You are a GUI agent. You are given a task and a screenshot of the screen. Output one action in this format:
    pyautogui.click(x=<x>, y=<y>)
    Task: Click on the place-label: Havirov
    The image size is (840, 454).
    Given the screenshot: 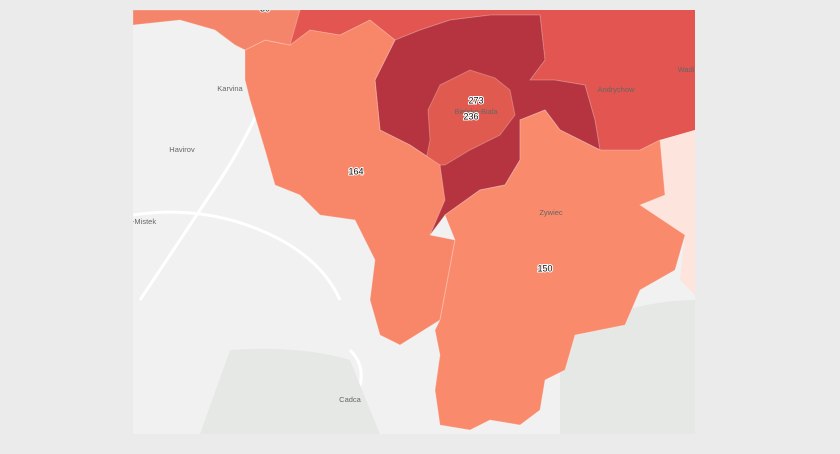 What is the action you would take?
    pyautogui.click(x=182, y=149)
    